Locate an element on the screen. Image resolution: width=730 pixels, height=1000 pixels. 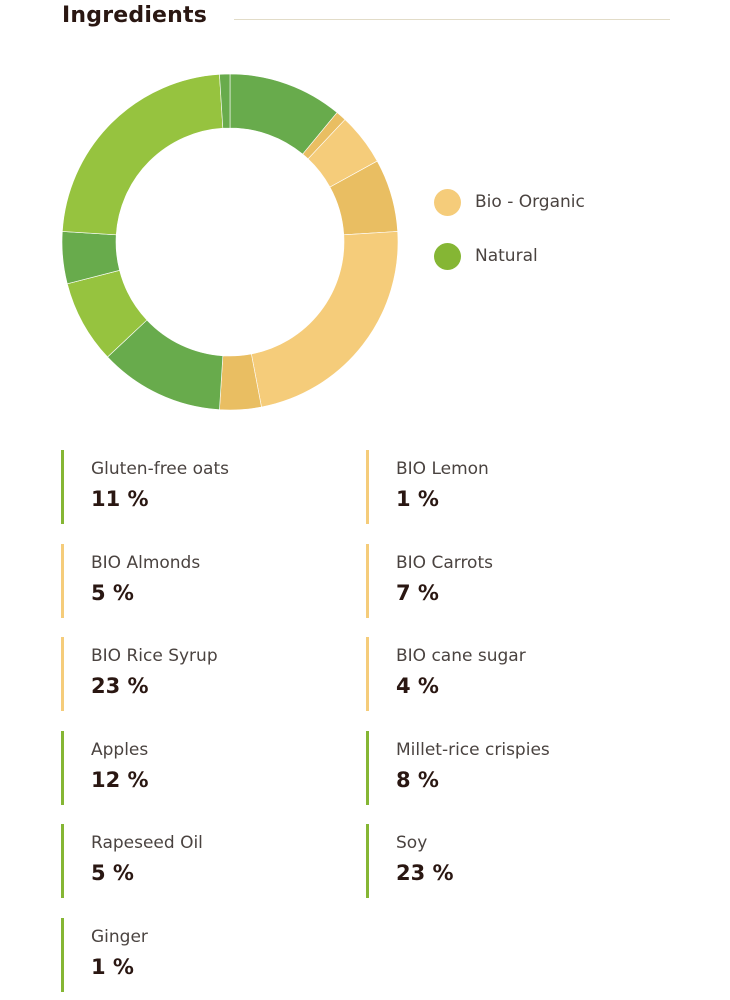
legend-swatch-organic is located at coordinates (447, 202).